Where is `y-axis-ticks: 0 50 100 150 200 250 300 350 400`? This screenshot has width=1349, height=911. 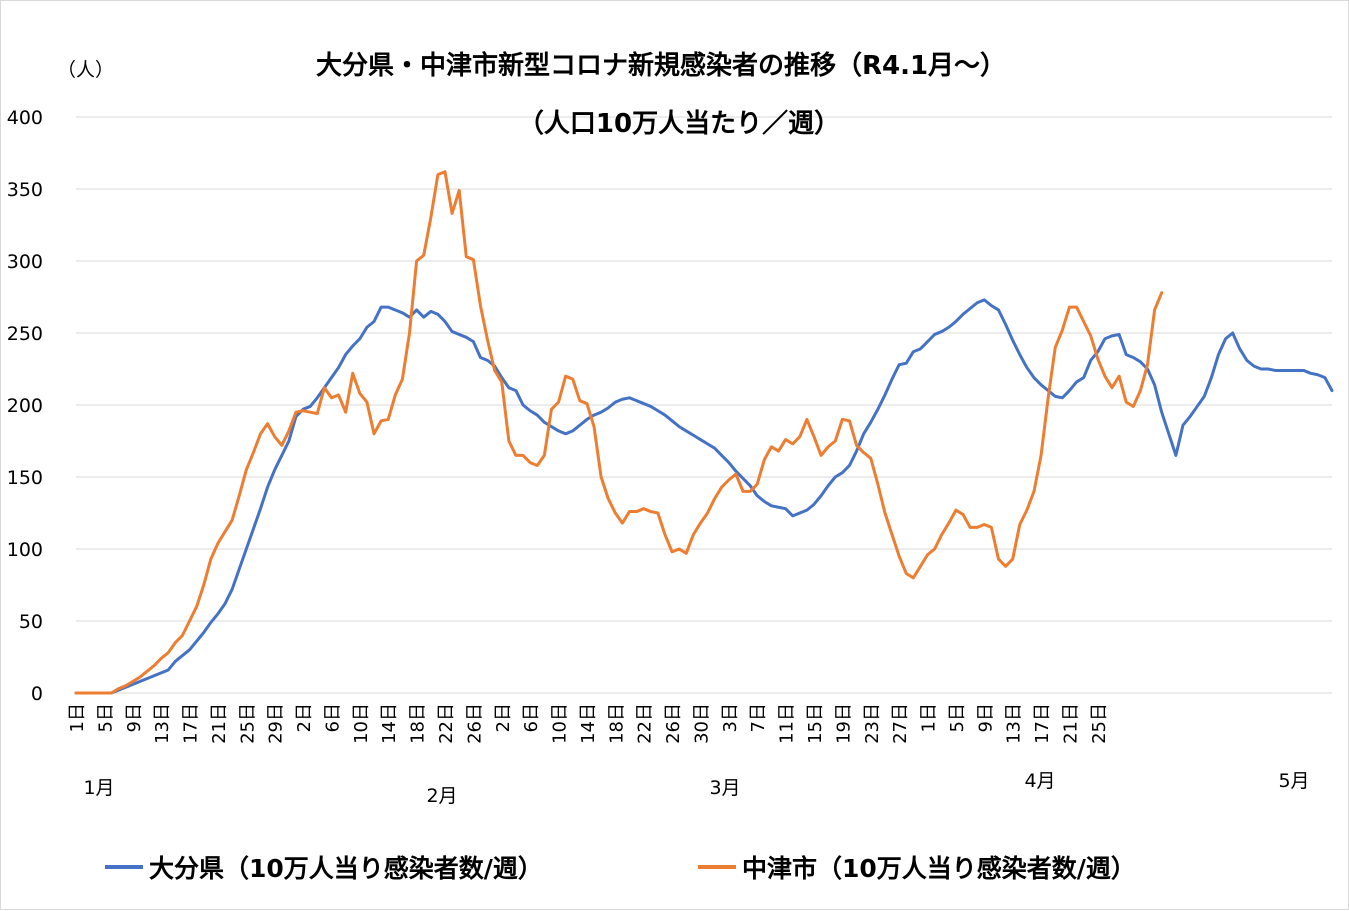
y-axis-ticks: 0 50 100 150 200 250 300 350 400 is located at coordinates (25, 406).